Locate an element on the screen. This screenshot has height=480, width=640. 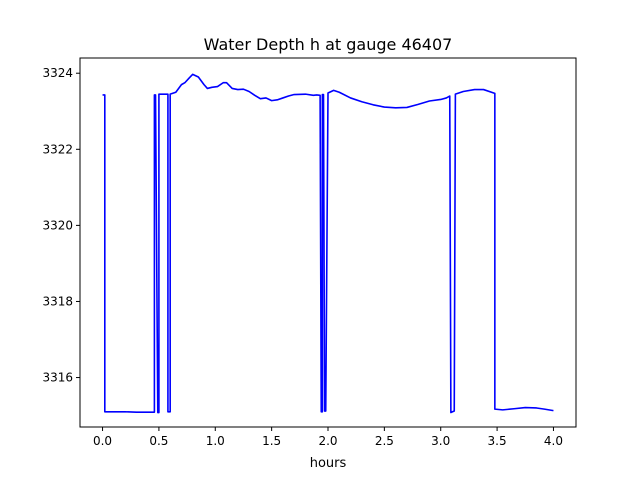
x-tick-label: 3.5 is located at coordinates (497, 441).